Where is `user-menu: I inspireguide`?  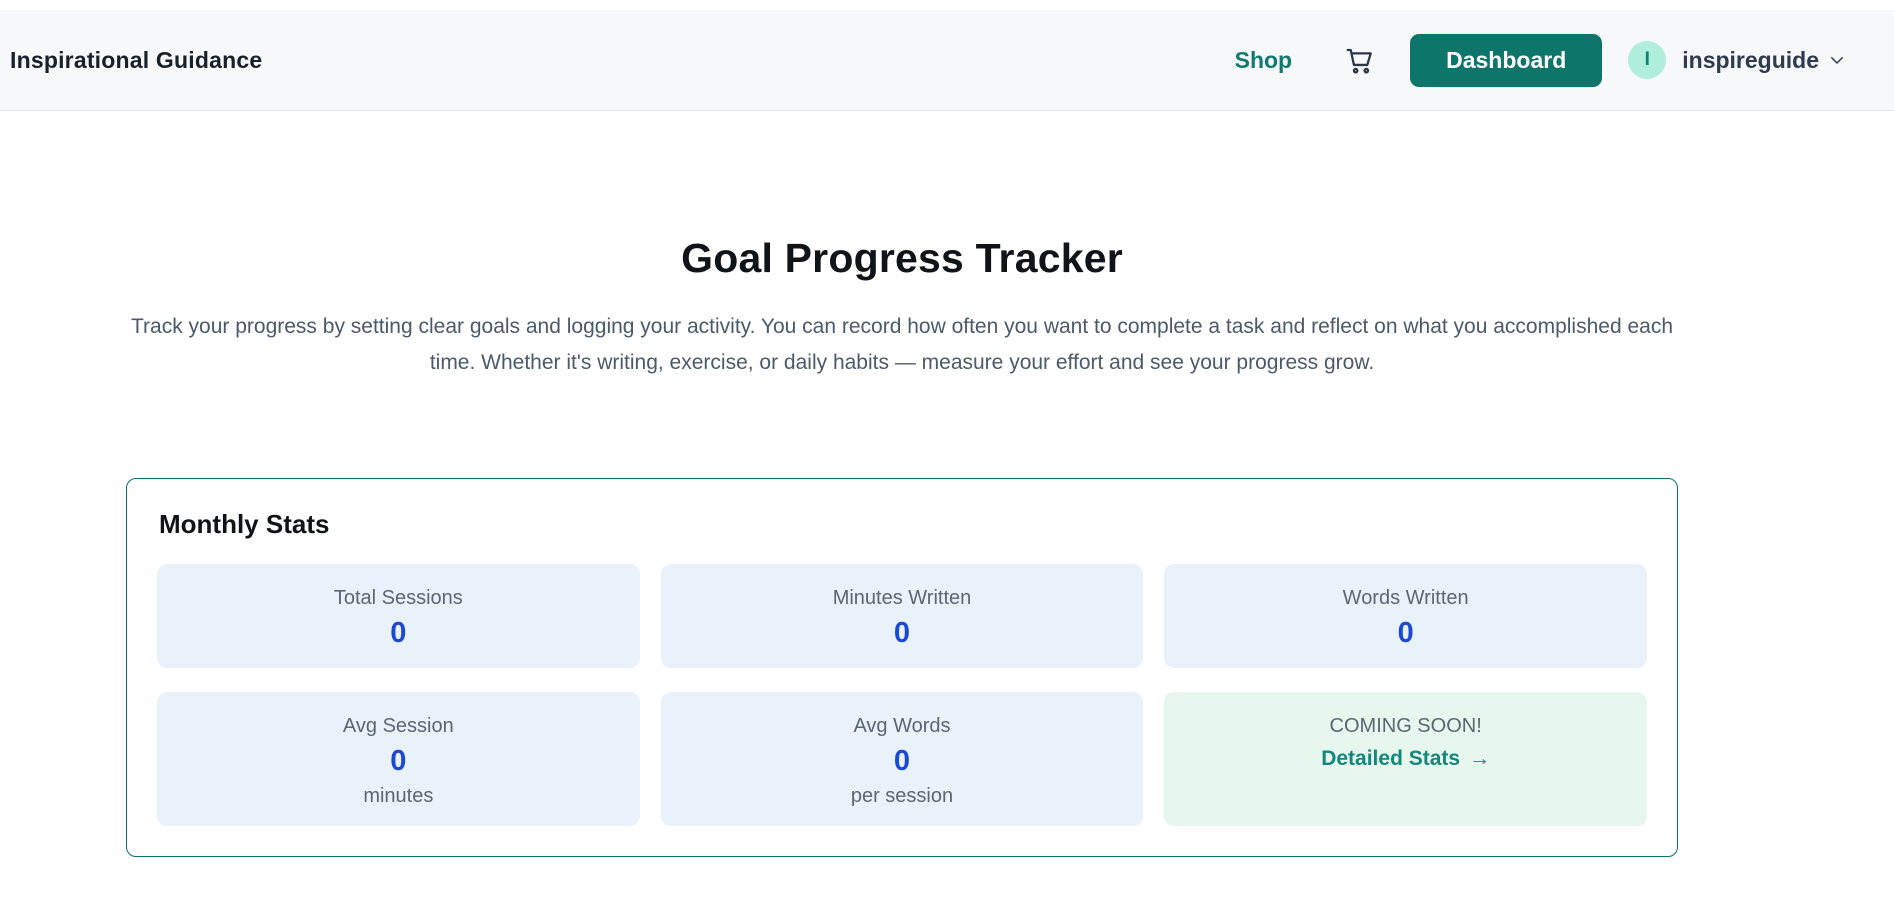
user-menu: I inspireguide is located at coordinates (1737, 60).